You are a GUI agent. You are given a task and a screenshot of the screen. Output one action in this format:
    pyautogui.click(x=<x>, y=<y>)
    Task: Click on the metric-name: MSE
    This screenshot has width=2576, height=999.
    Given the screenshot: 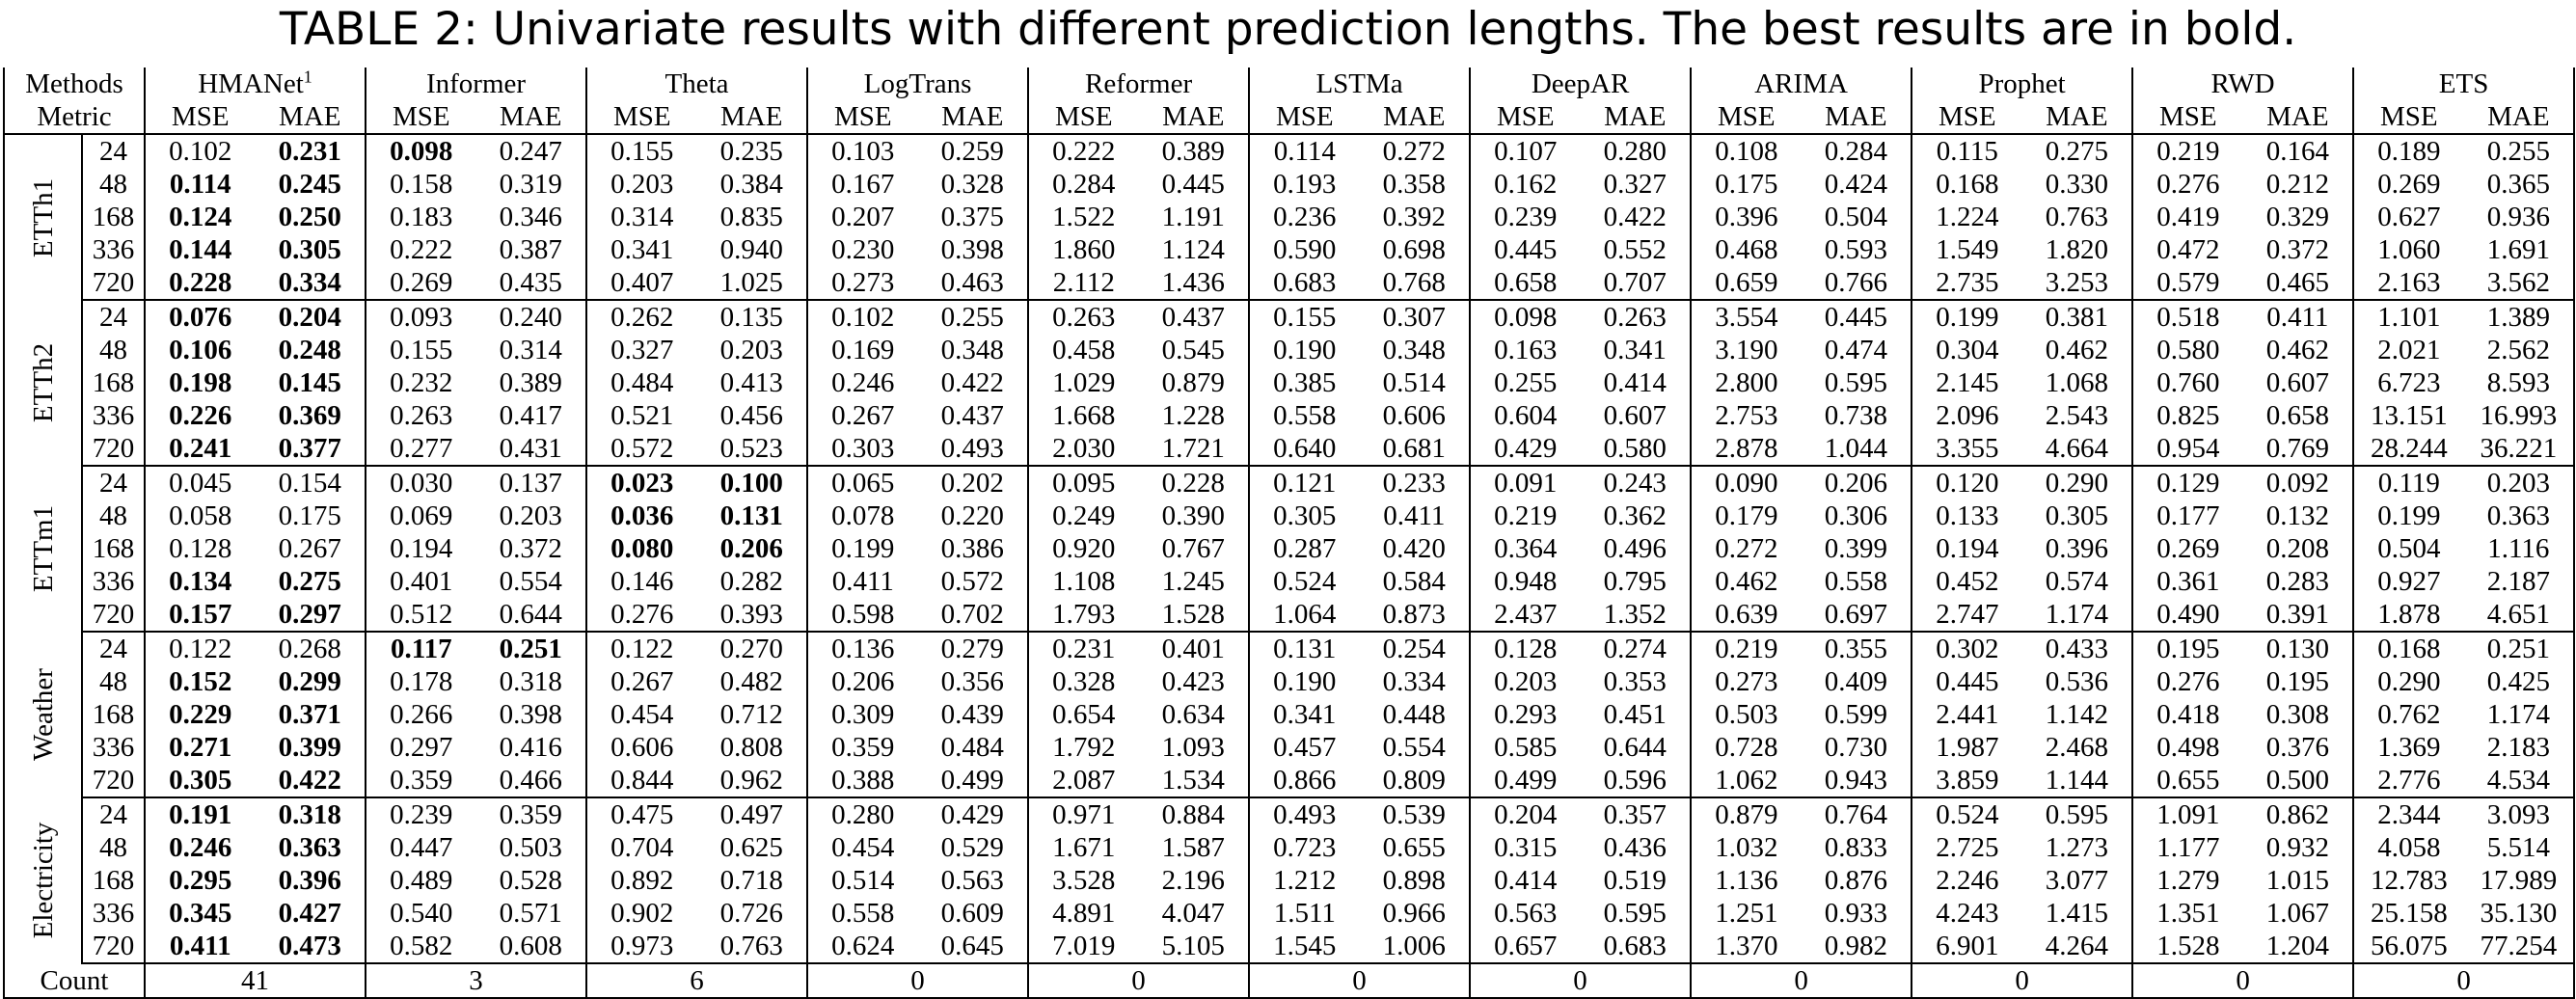 What is the action you would take?
    pyautogui.click(x=1967, y=117)
    